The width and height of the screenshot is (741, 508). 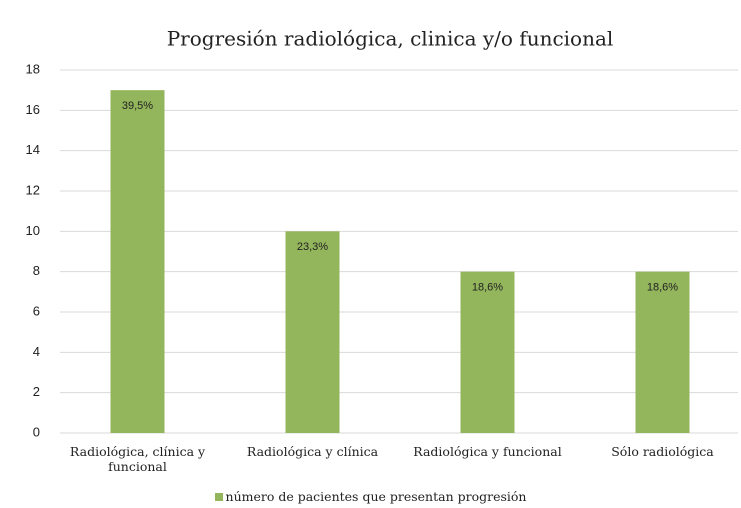 I want to click on data-label: 39,5%, so click(x=137, y=106).